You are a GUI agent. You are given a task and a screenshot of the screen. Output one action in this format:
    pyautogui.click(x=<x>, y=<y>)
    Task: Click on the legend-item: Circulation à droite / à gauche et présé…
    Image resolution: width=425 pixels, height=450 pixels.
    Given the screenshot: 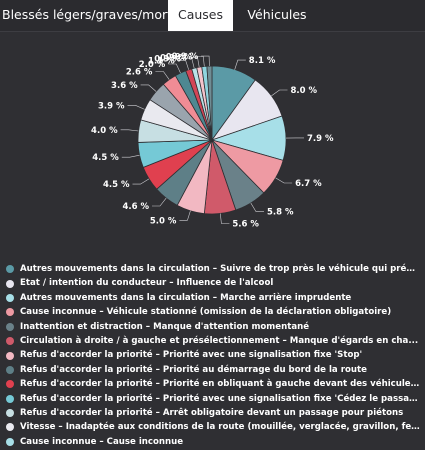 What is the action you would take?
    pyautogui.click(x=213, y=341)
    